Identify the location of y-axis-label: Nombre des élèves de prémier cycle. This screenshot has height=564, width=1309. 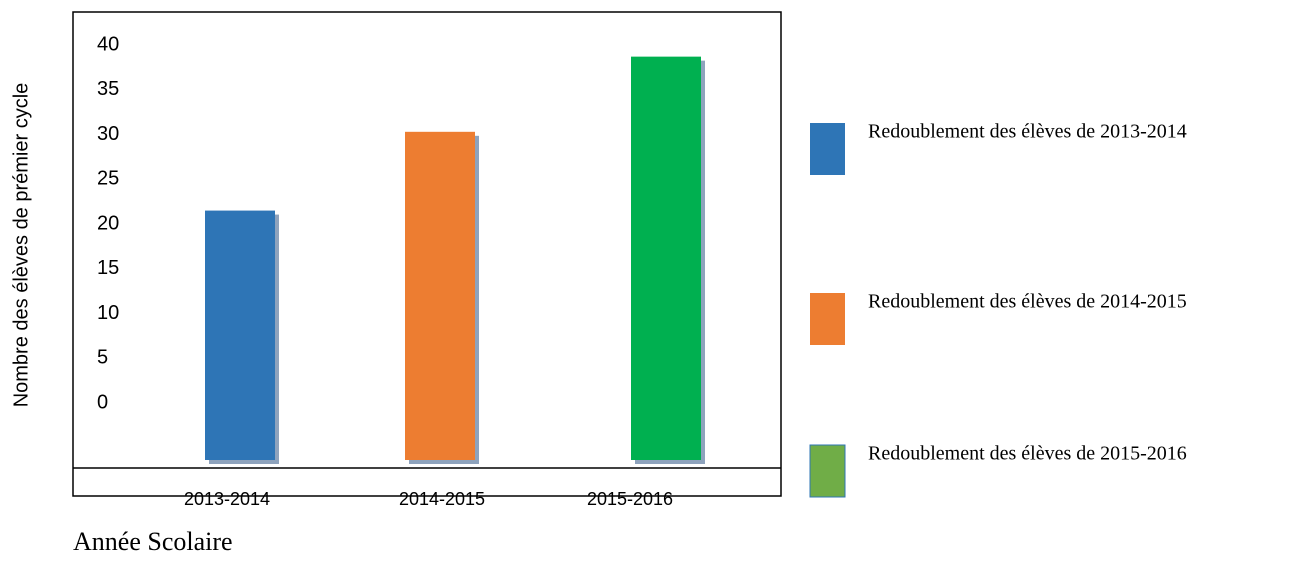
(21, 245).